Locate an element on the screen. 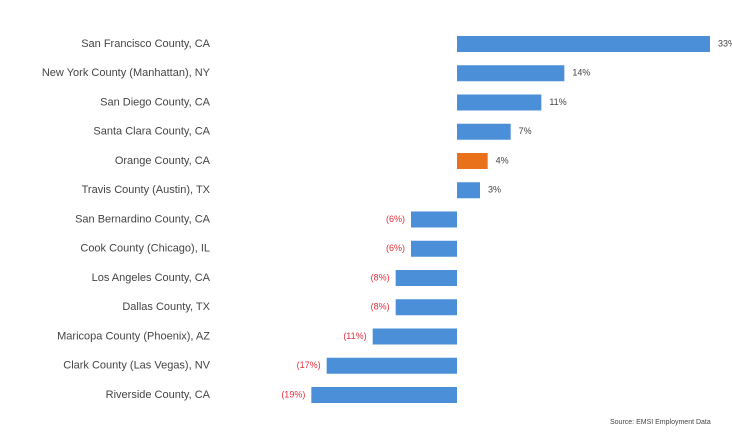 The height and width of the screenshot is (433, 732). category-label: Dallas County, TX is located at coordinates (166, 307).